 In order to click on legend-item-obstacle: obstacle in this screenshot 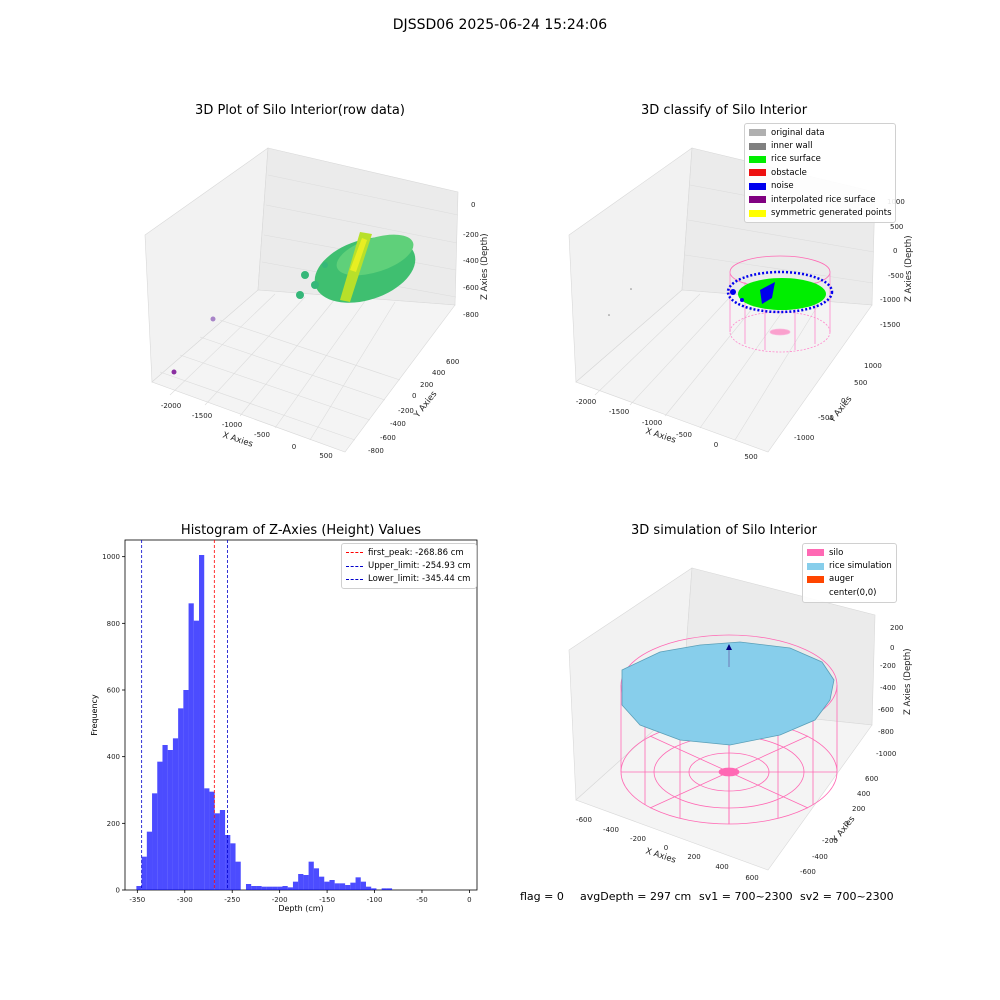, I will do `click(820, 172)`.